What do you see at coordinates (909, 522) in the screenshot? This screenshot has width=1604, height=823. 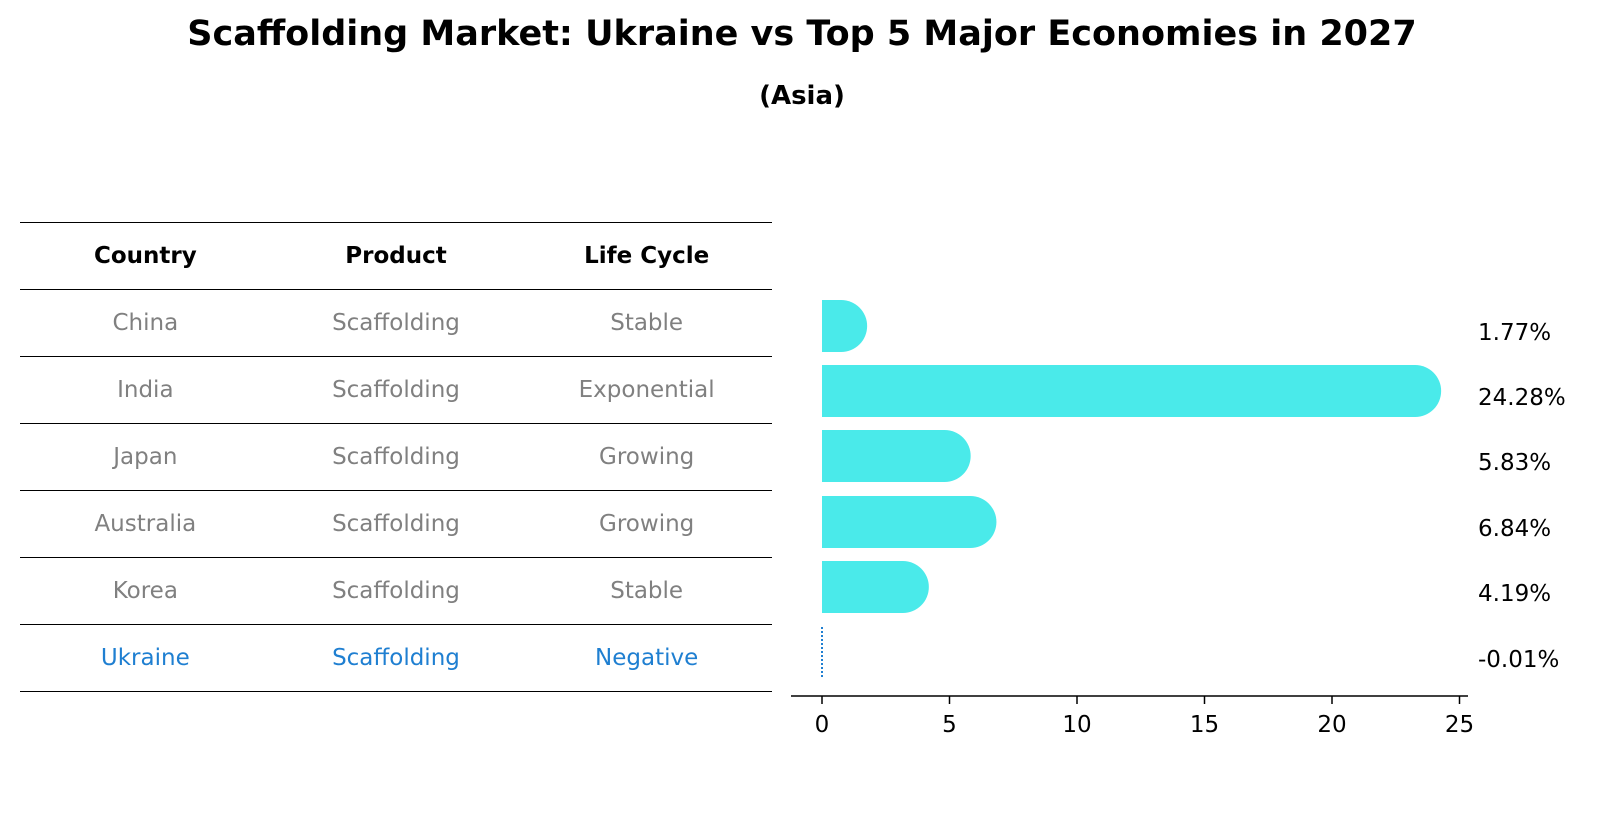 I see `bar-australia` at bounding box center [909, 522].